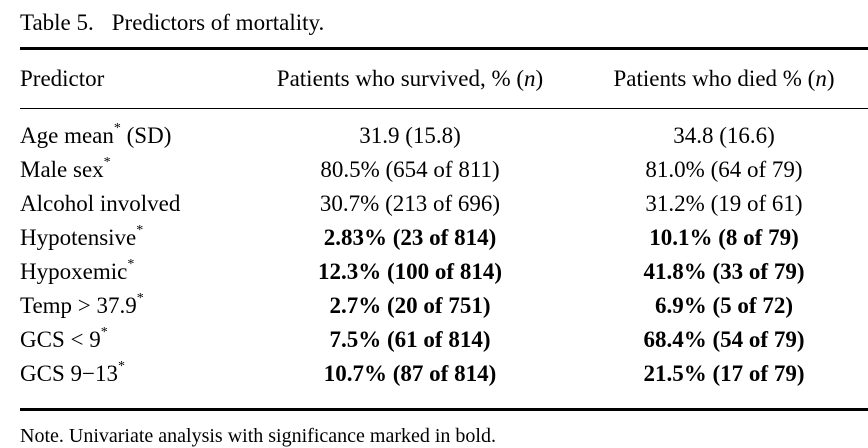 This screenshot has width=868, height=448. Describe the element at coordinates (410, 237) in the screenshot. I see `survived-cell: 2.83% (23 of 814)` at that location.